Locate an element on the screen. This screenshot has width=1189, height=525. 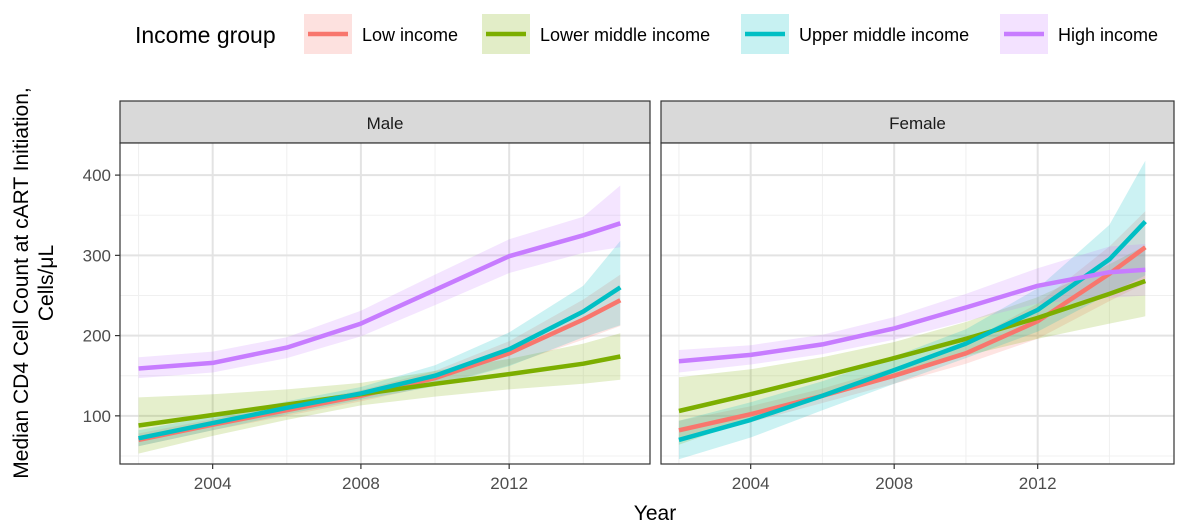
y-axis-title-line-2: Cells/μL is located at coordinates (46, 283).